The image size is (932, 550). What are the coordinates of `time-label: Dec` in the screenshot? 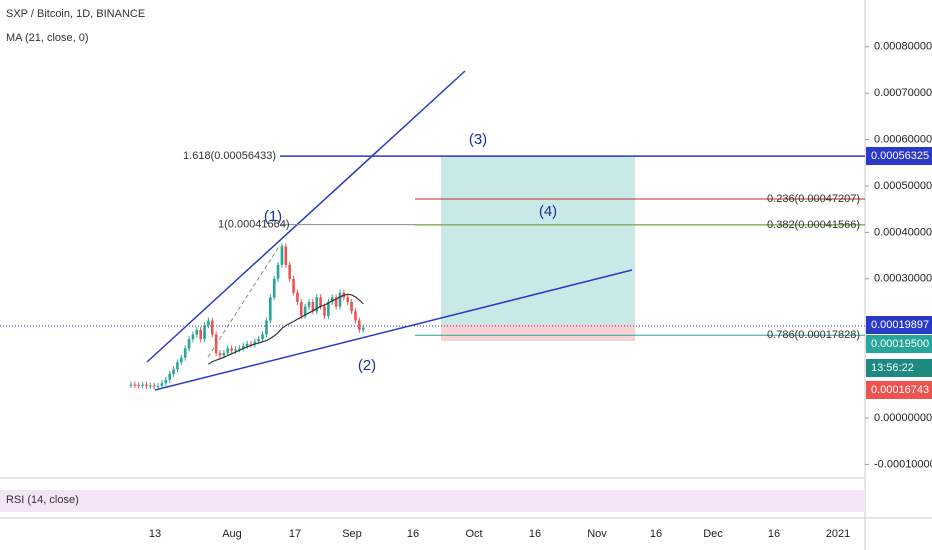 It's located at (713, 534).